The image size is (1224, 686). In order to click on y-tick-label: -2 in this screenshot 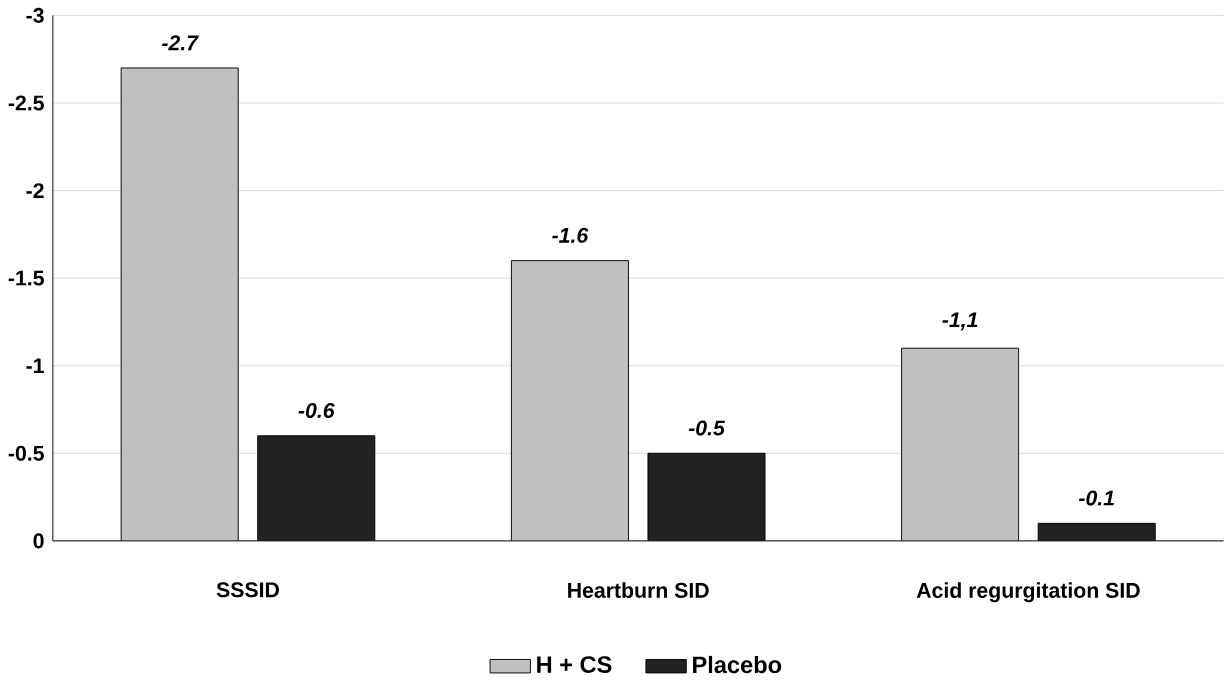, I will do `click(35, 190)`.